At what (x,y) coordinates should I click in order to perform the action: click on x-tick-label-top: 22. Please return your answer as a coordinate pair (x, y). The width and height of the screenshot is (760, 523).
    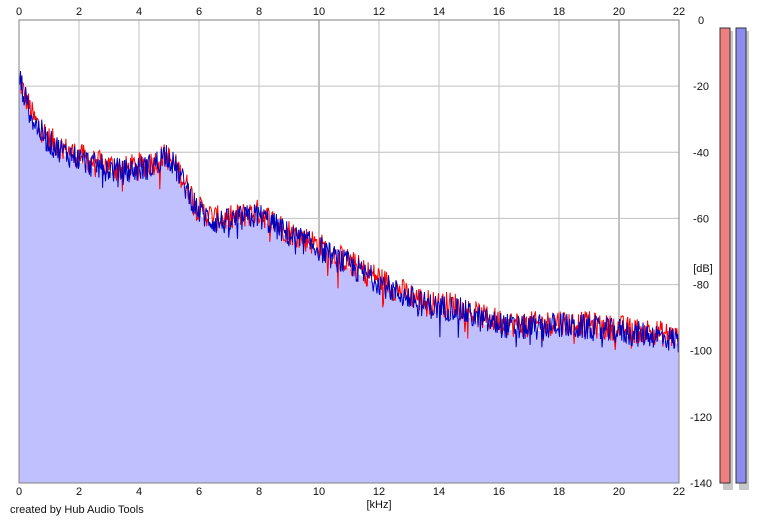
    Looking at the image, I should click on (679, 12).